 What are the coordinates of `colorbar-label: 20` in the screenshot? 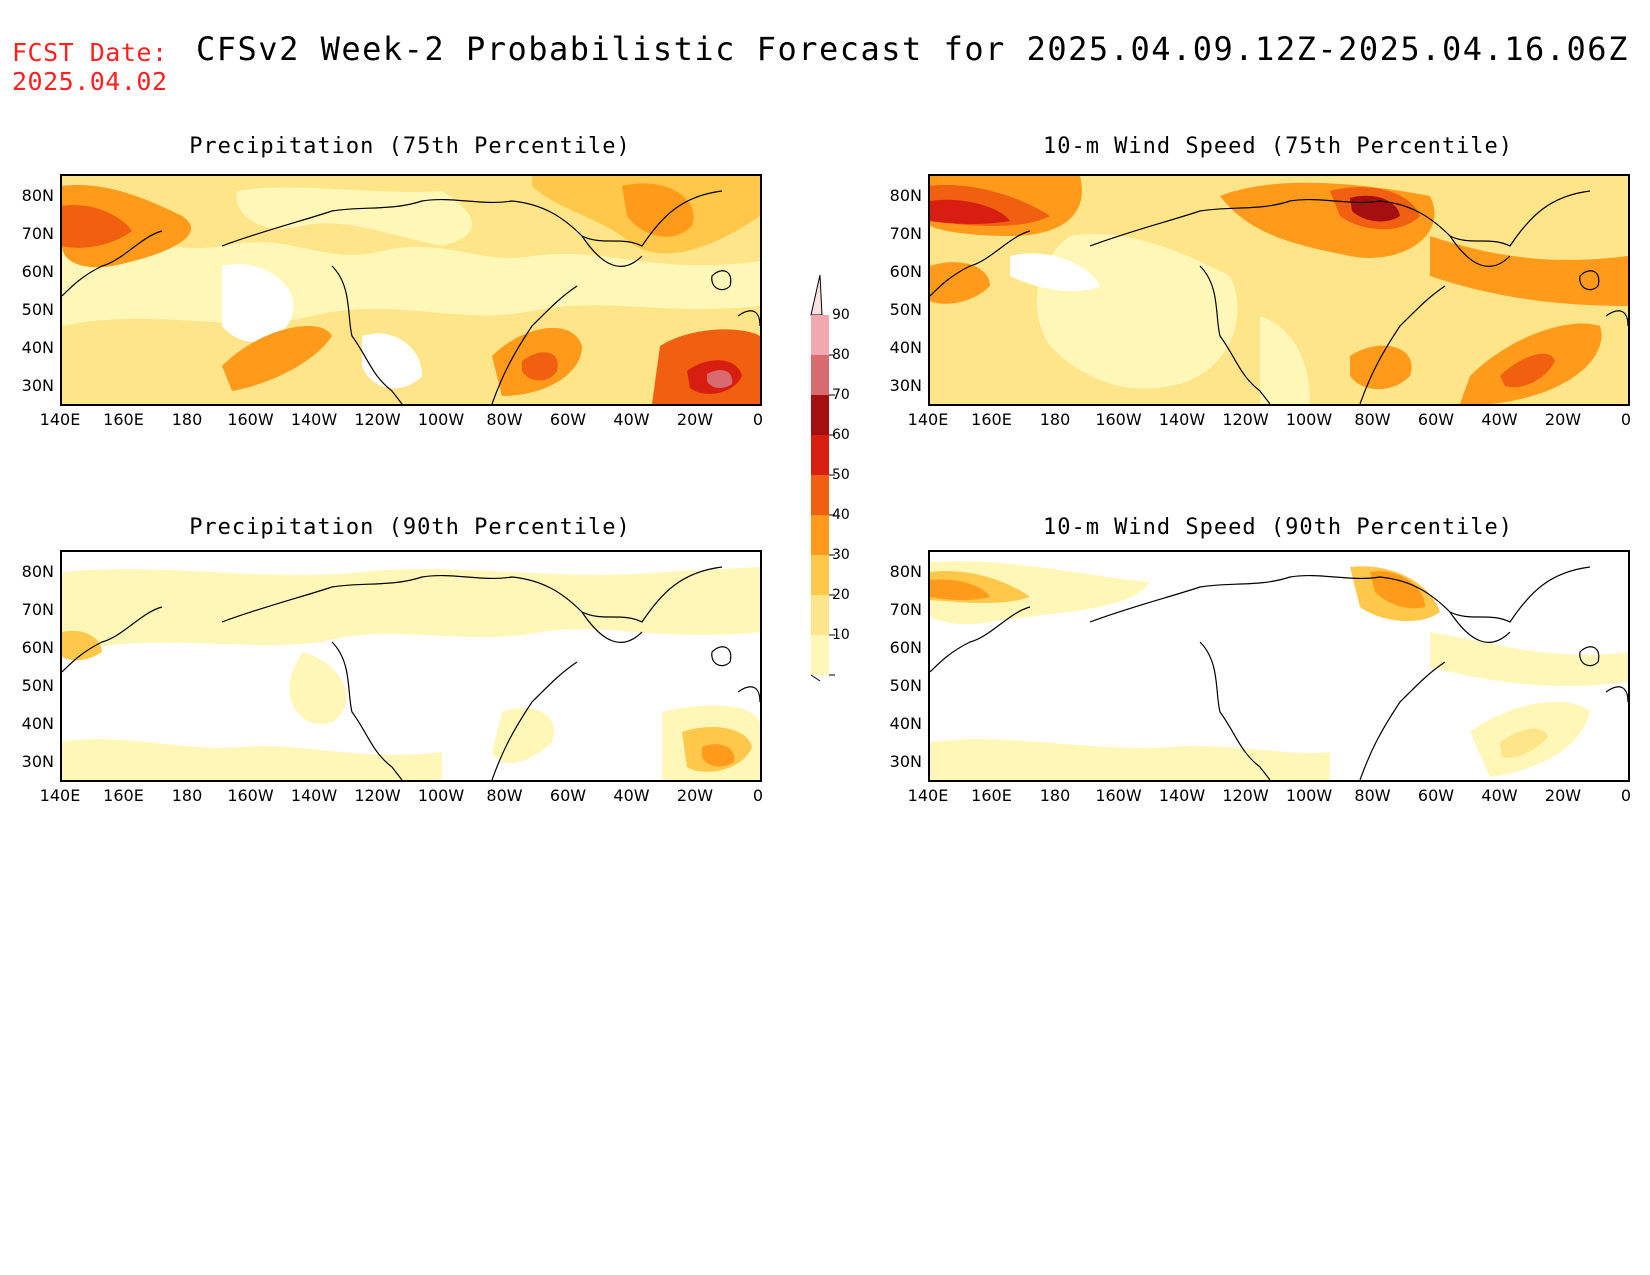 It's located at (841, 595).